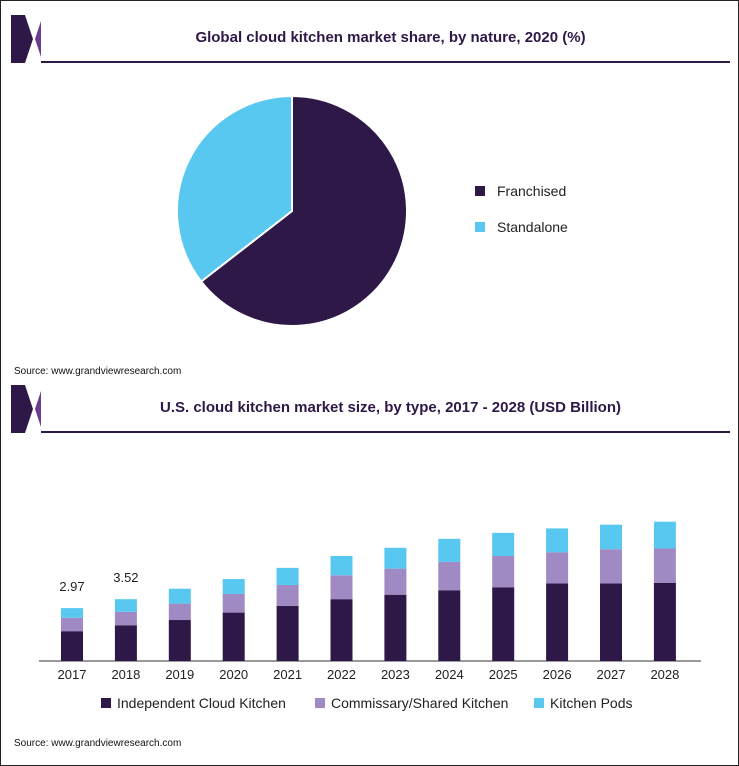  Describe the element at coordinates (557, 674) in the screenshot. I see `x-tick-label: 2026` at that location.